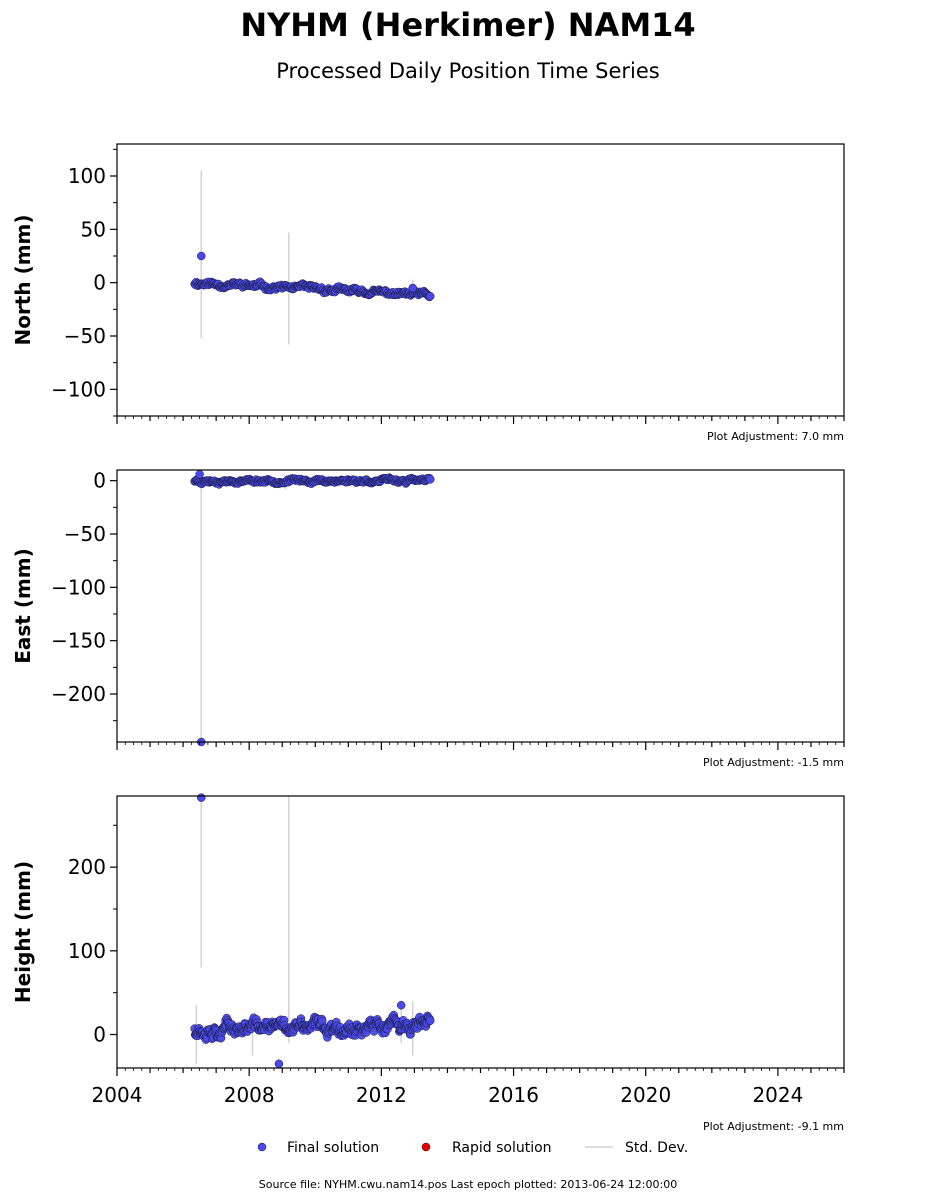 This screenshot has width=937, height=1200. What do you see at coordinates (468, 71) in the screenshot?
I see `chart-subtitle: Processed Daily Position Time Series` at bounding box center [468, 71].